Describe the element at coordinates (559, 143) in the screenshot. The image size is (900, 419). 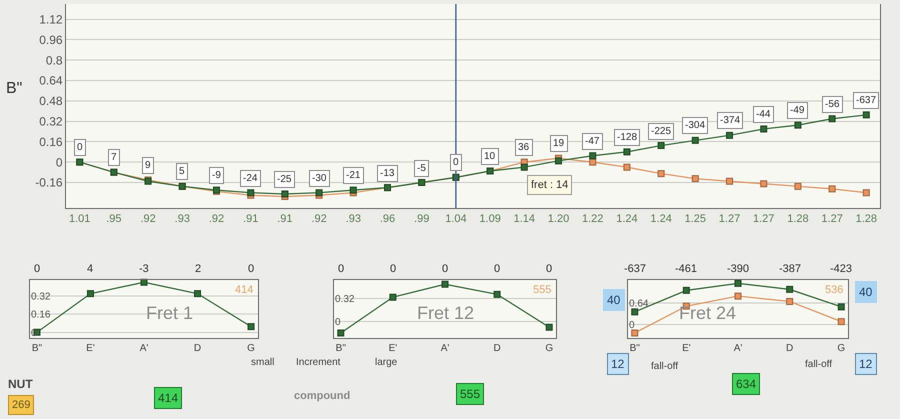
I see `annotation: 19` at that location.